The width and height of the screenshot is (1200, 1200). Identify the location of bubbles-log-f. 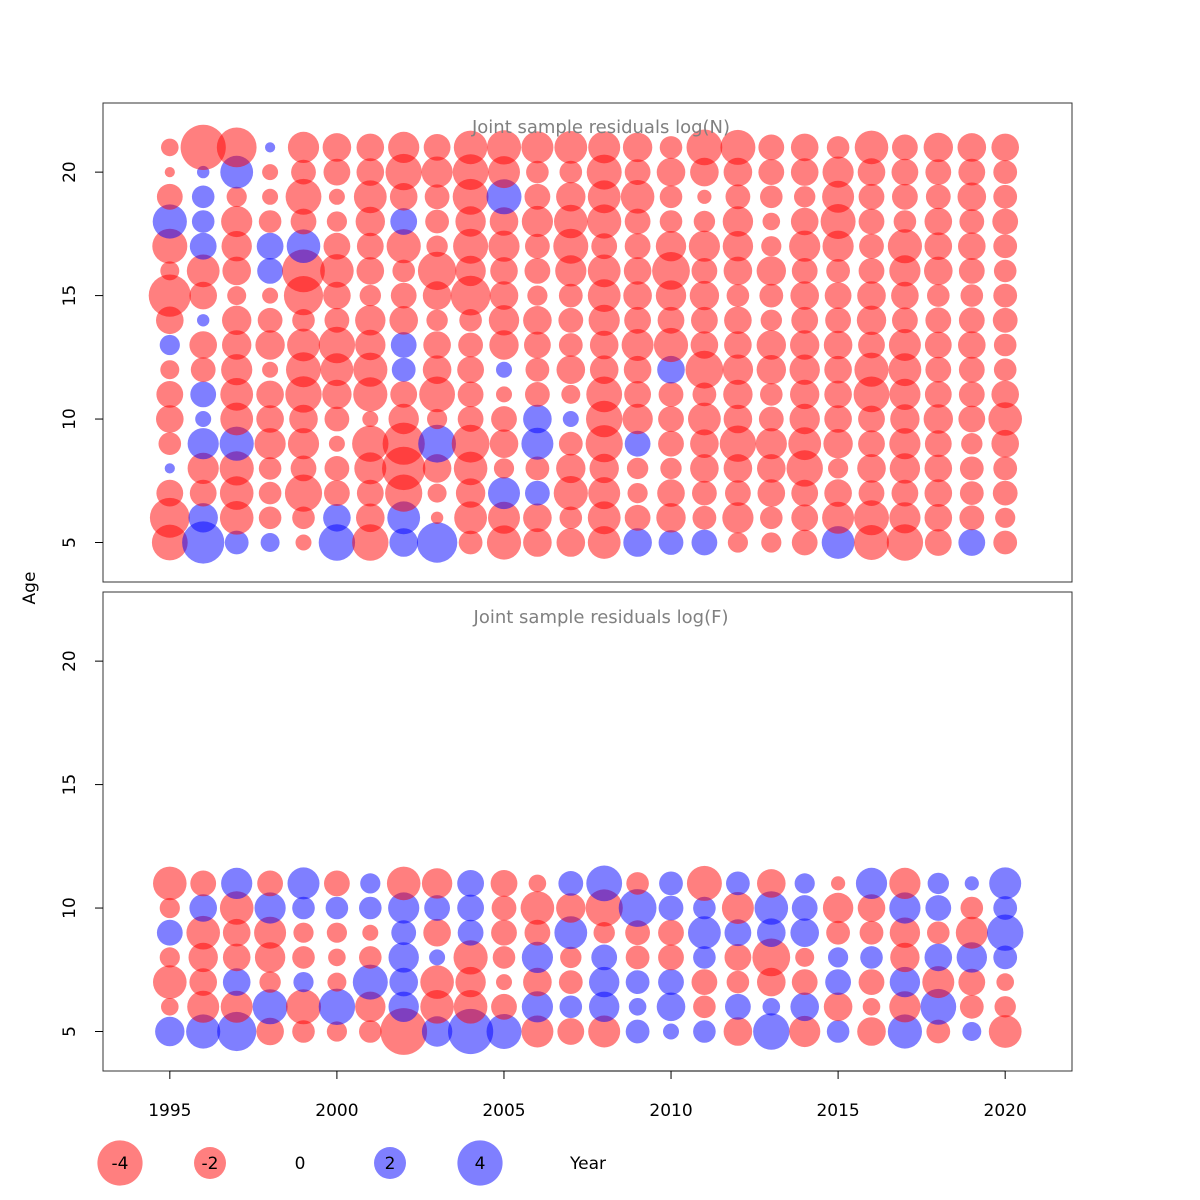
(588, 960).